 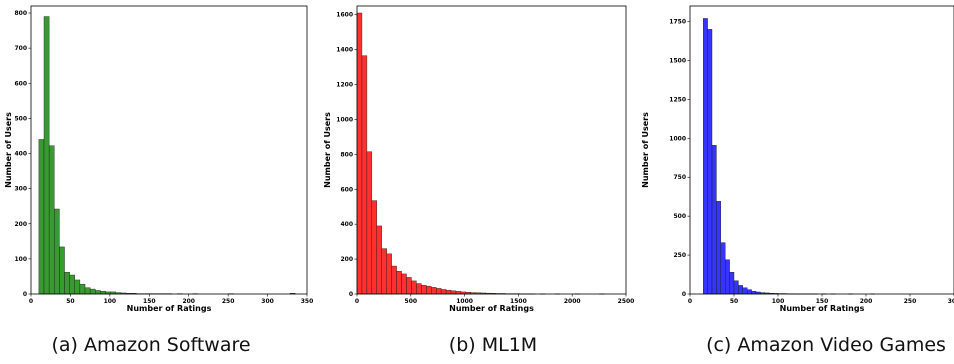 I want to click on y-tick-label: 800, so click(x=20, y=13).